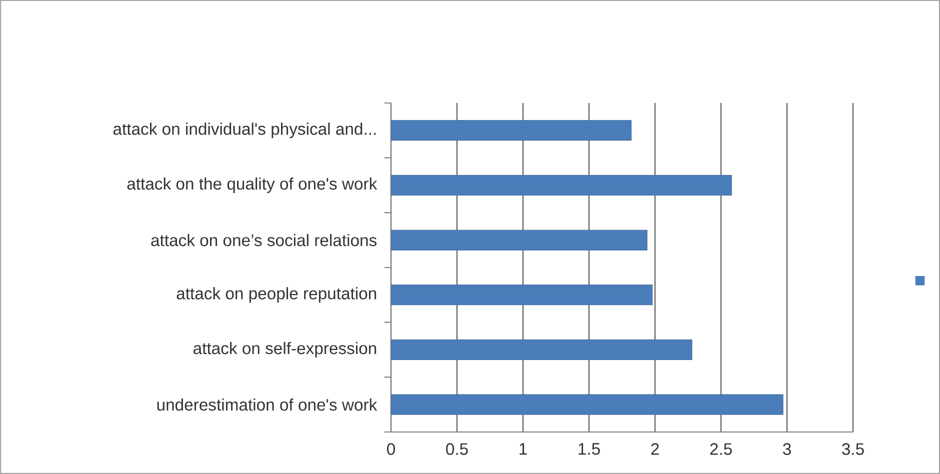  I want to click on y-tick-label: attack on self-expression, so click(285, 350).